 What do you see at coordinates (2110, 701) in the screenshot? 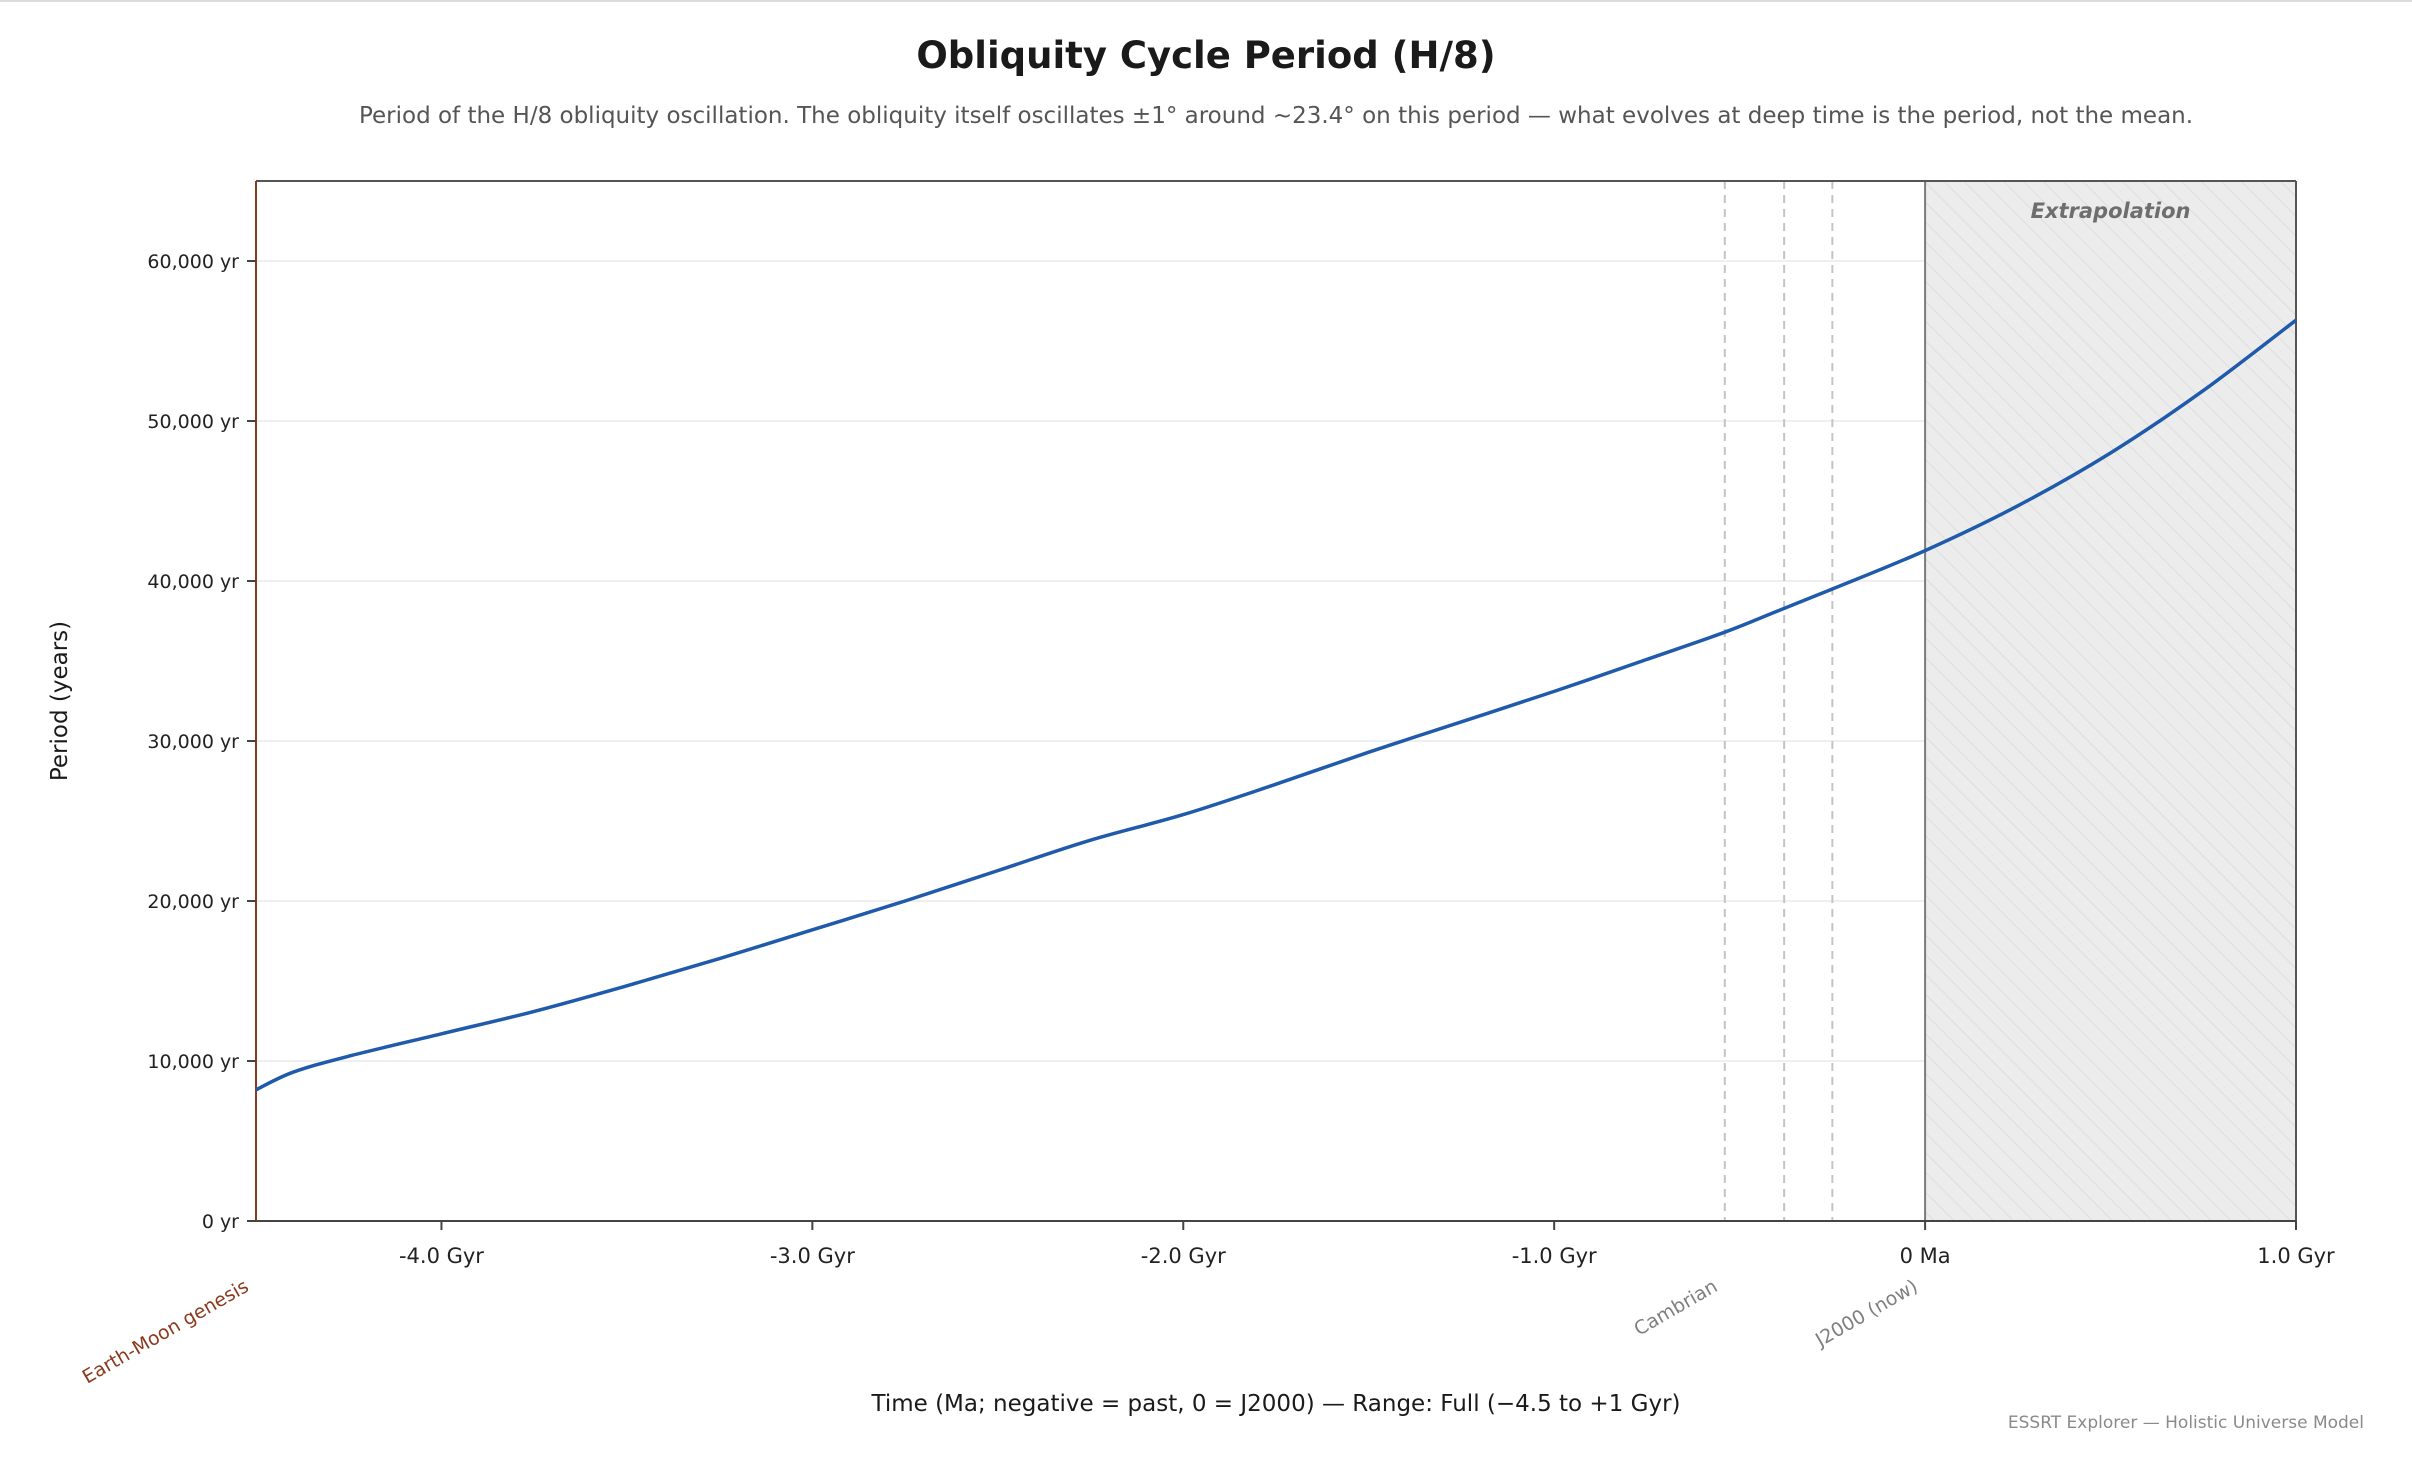
I see `extrapolation-hatch` at bounding box center [2110, 701].